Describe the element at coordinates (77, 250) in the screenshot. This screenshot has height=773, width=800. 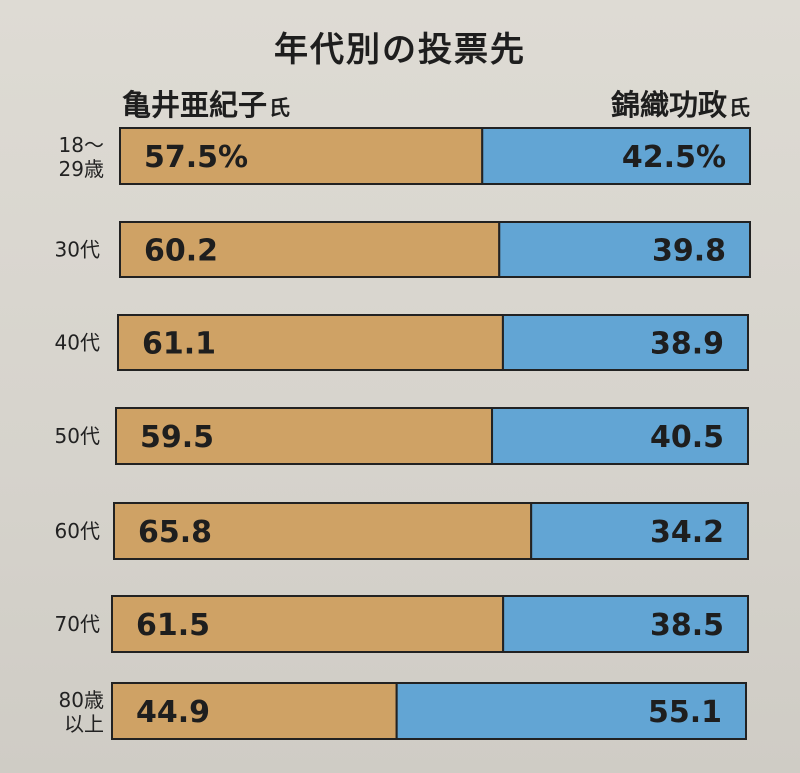
I see `category-label: 30代` at that location.